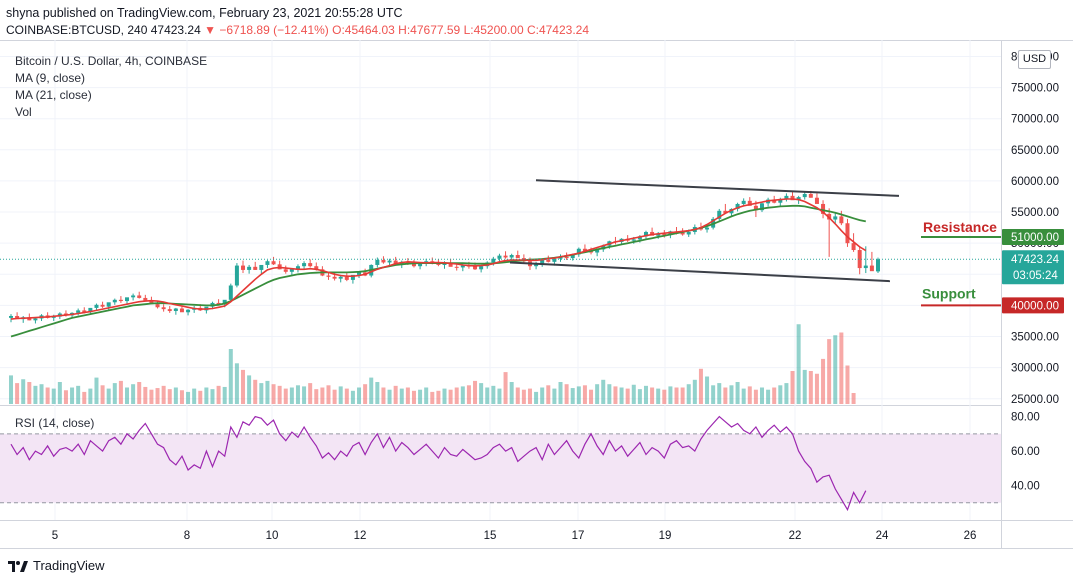 The width and height of the screenshot is (1073, 585). I want to click on last-price-tag-bg, so click(1033, 267).